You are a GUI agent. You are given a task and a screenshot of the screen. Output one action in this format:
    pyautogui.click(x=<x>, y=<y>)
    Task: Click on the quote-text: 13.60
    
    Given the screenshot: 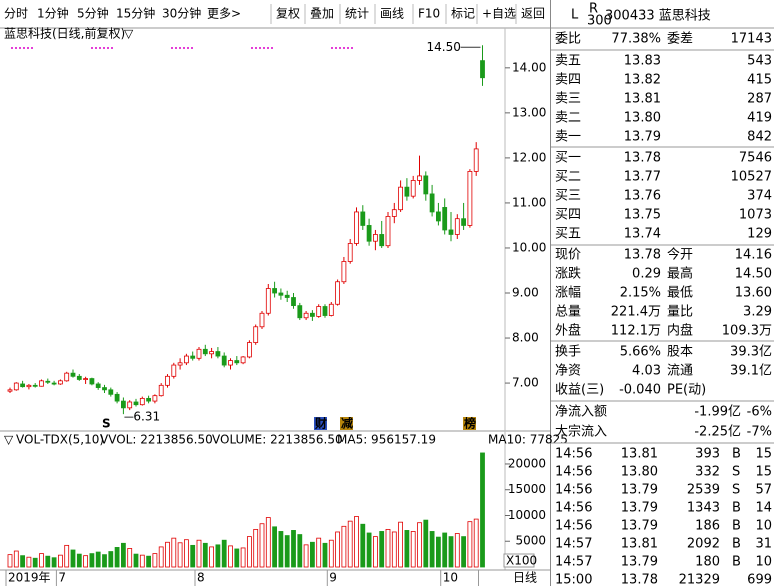 What is the action you would take?
    pyautogui.click(x=753, y=293)
    